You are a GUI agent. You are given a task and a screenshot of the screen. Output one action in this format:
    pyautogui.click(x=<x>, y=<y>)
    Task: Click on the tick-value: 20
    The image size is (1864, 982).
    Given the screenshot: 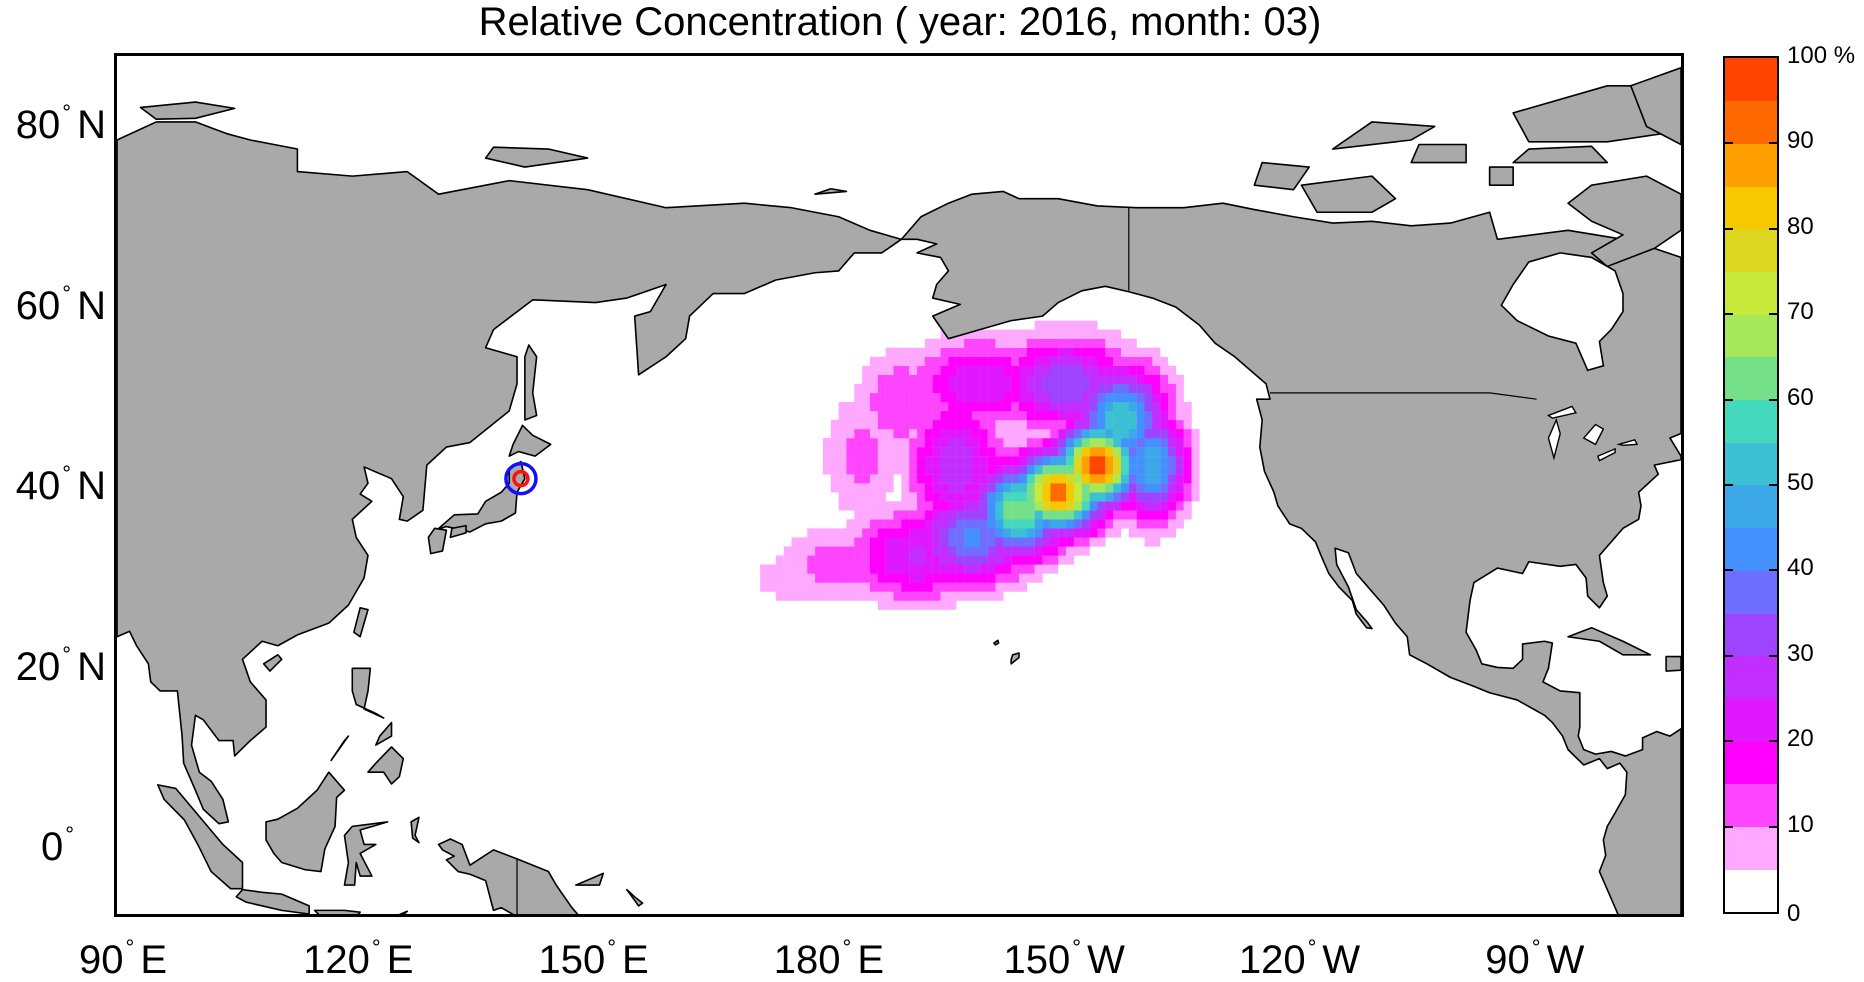 What is the action you would take?
    pyautogui.click(x=38, y=666)
    